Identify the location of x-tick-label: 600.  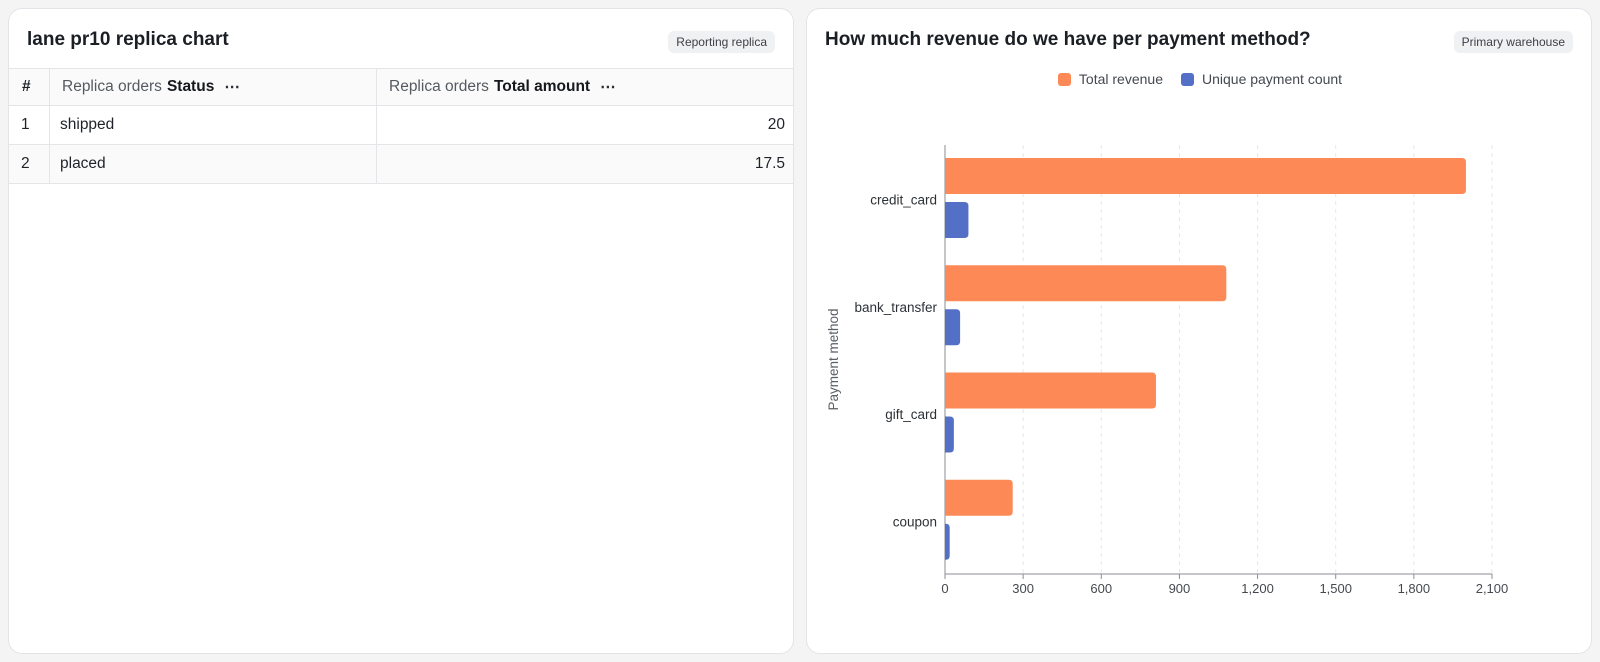
(1101, 588).